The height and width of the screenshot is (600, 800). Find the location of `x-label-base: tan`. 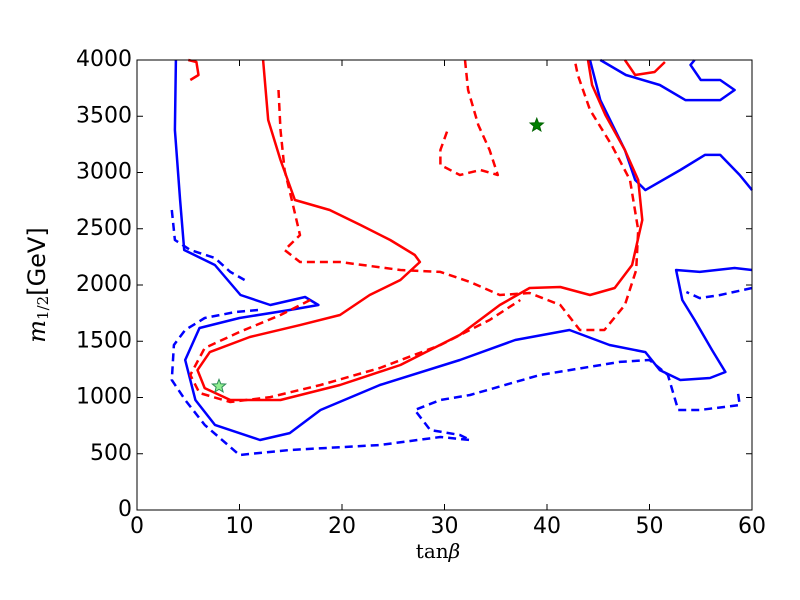

x-label-base: tan is located at coordinates (432, 551).